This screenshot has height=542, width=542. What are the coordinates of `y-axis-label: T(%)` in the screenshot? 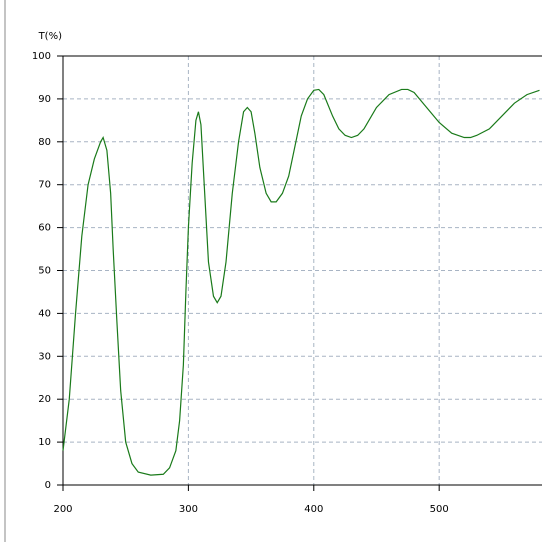 It's located at (50, 36).